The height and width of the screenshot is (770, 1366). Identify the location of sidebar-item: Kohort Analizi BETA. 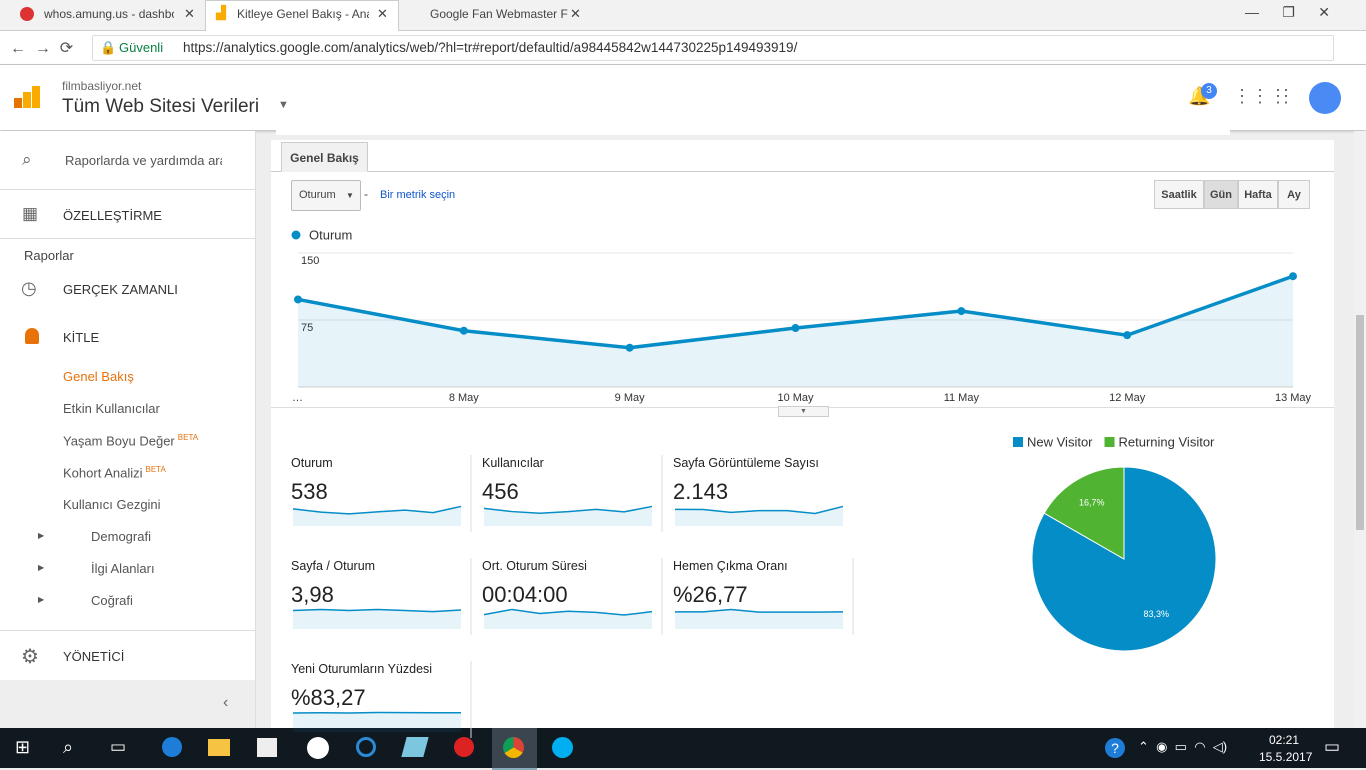
(114, 473).